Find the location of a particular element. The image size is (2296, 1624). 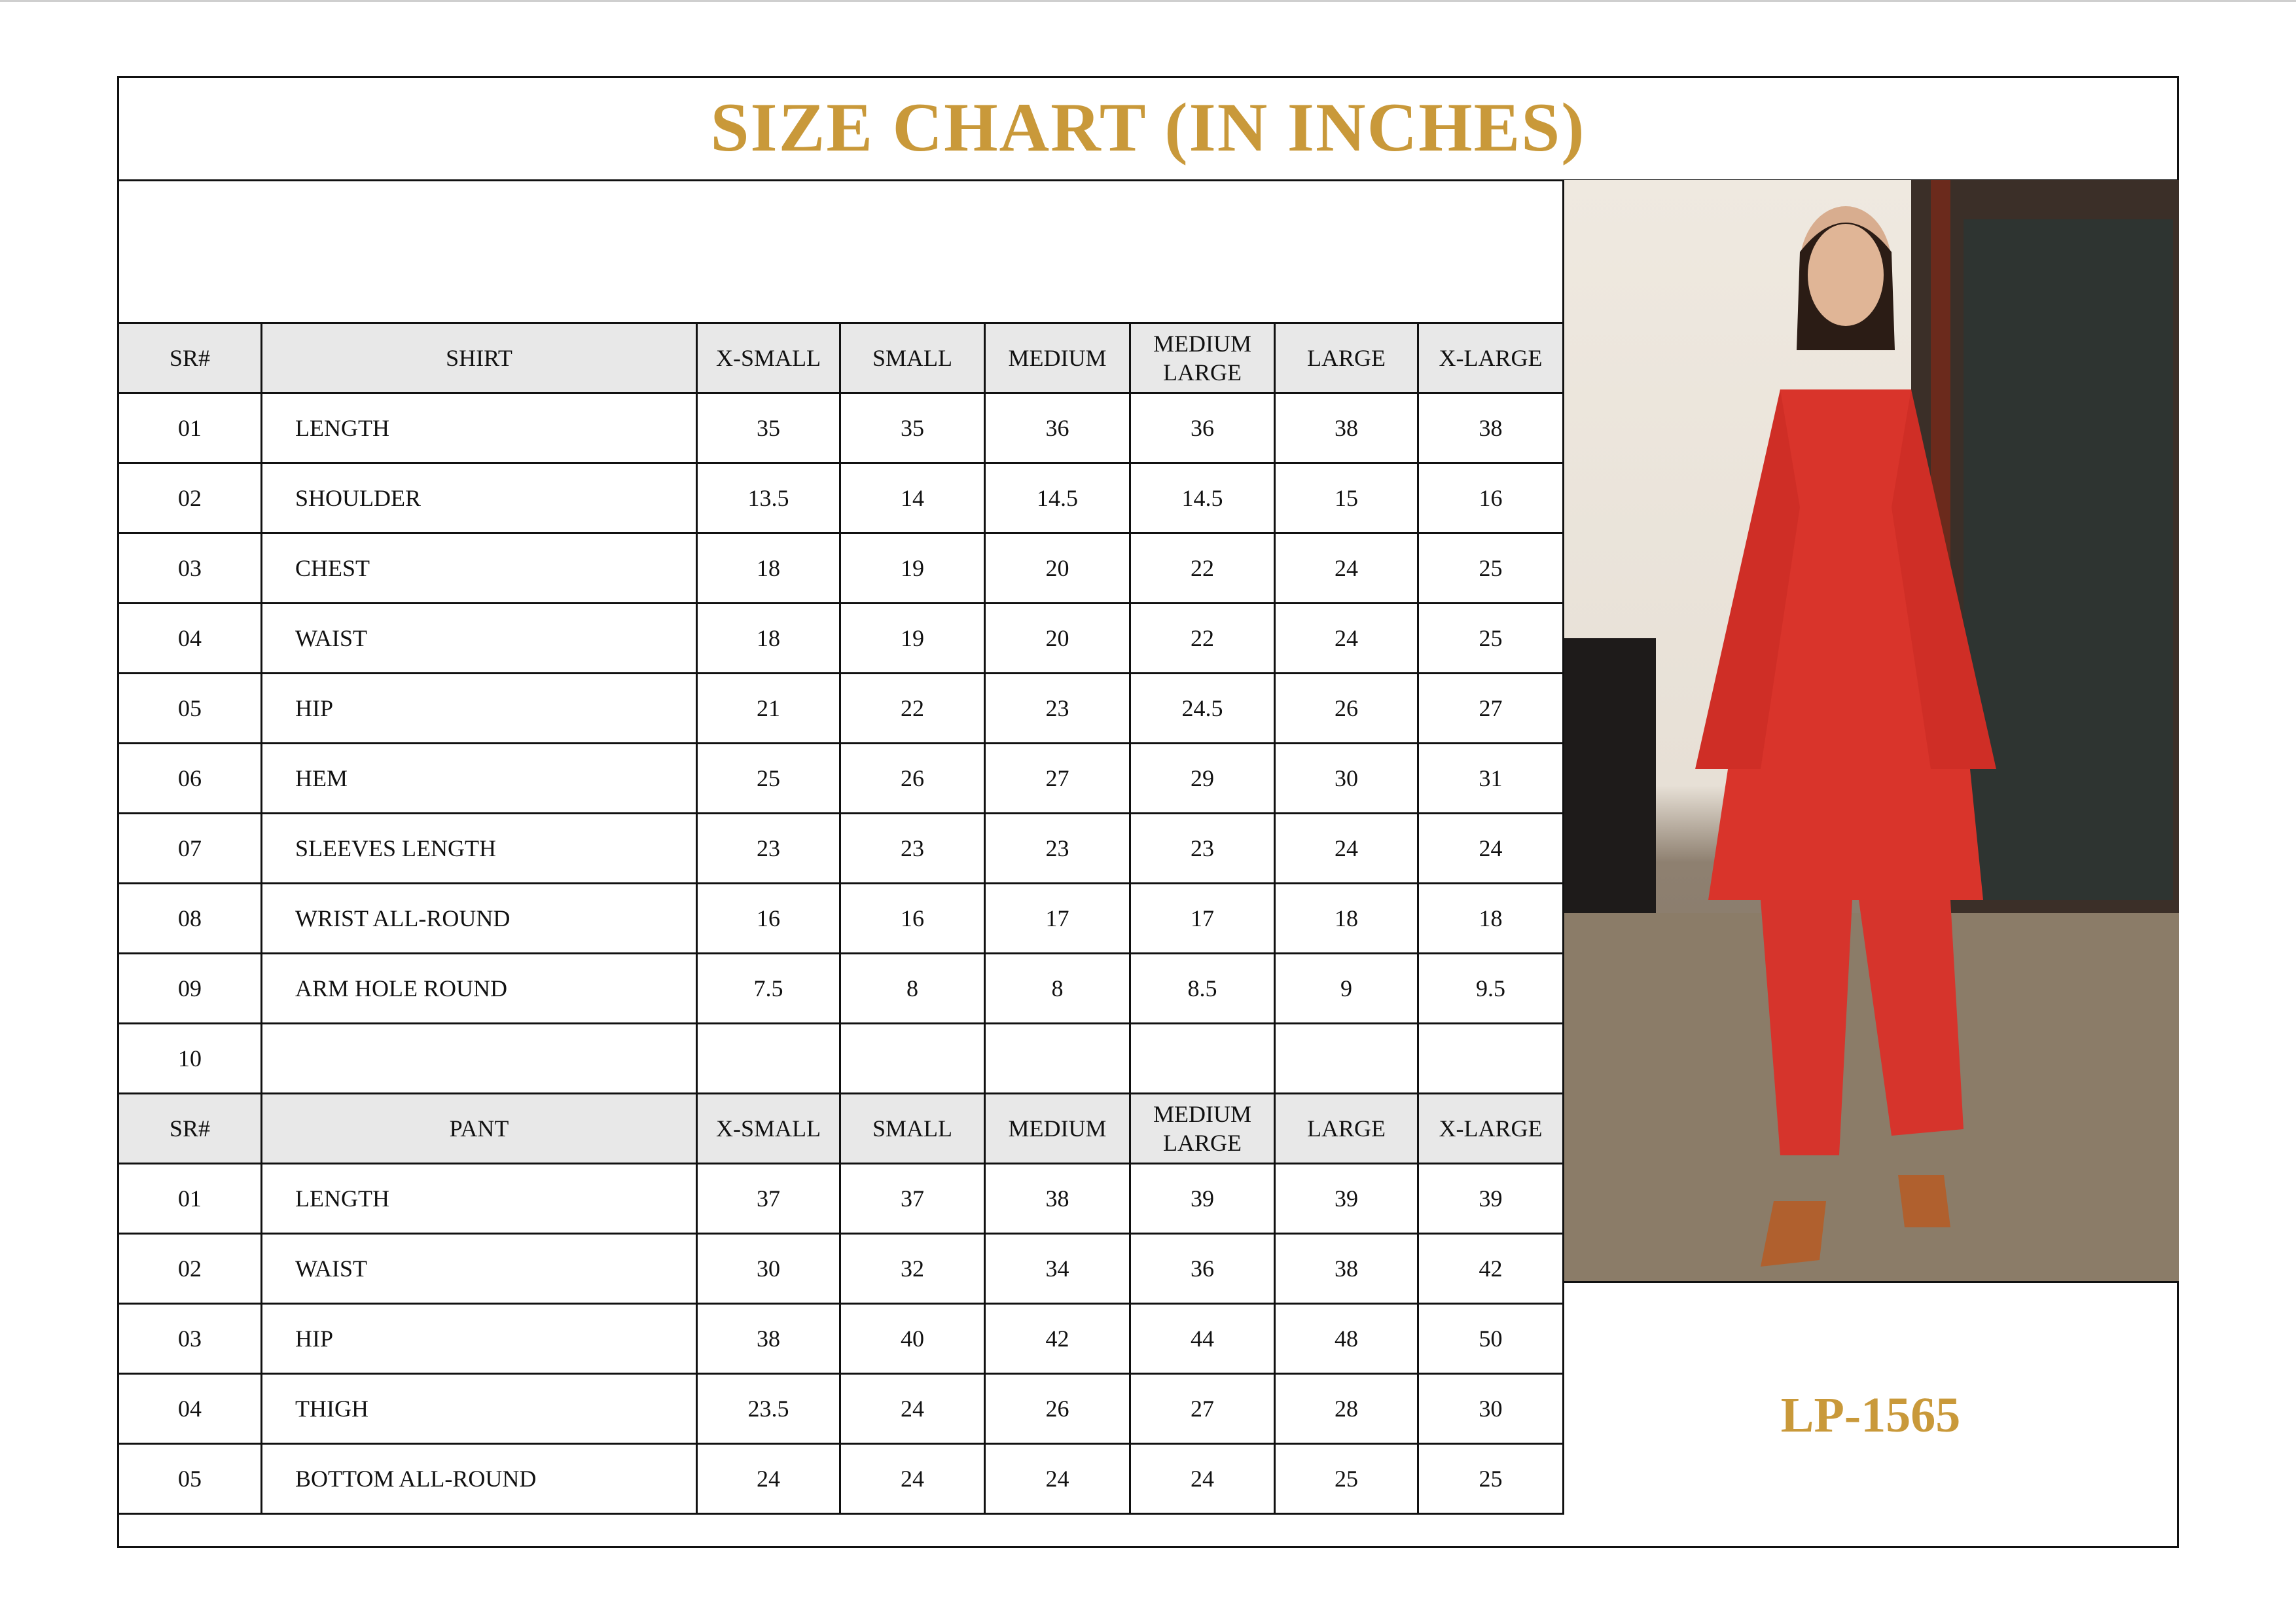

top-divider is located at coordinates (1148, 1).